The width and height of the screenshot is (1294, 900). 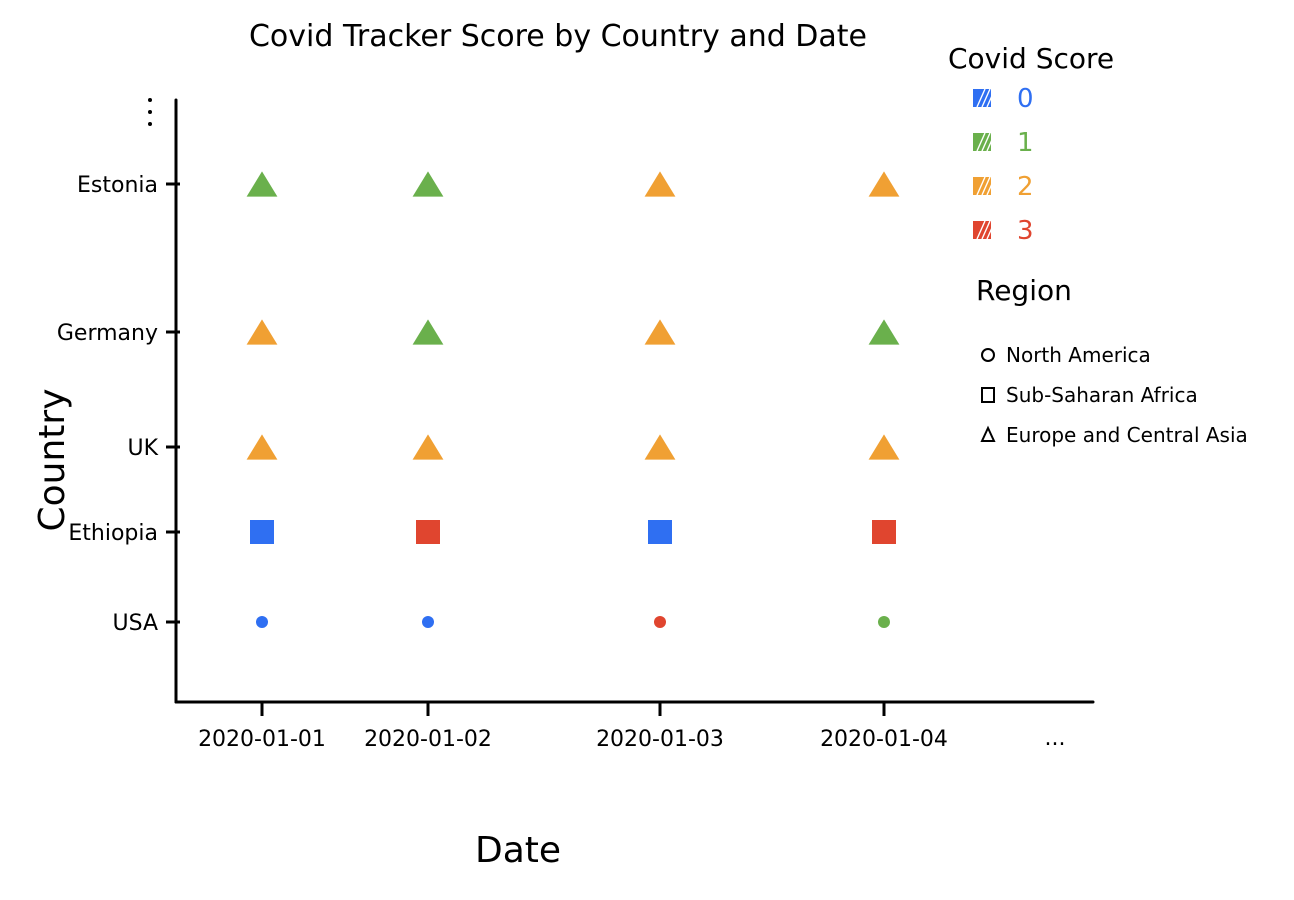 What do you see at coordinates (1025, 99) in the screenshot?
I see `score-legend-label: 0` at bounding box center [1025, 99].